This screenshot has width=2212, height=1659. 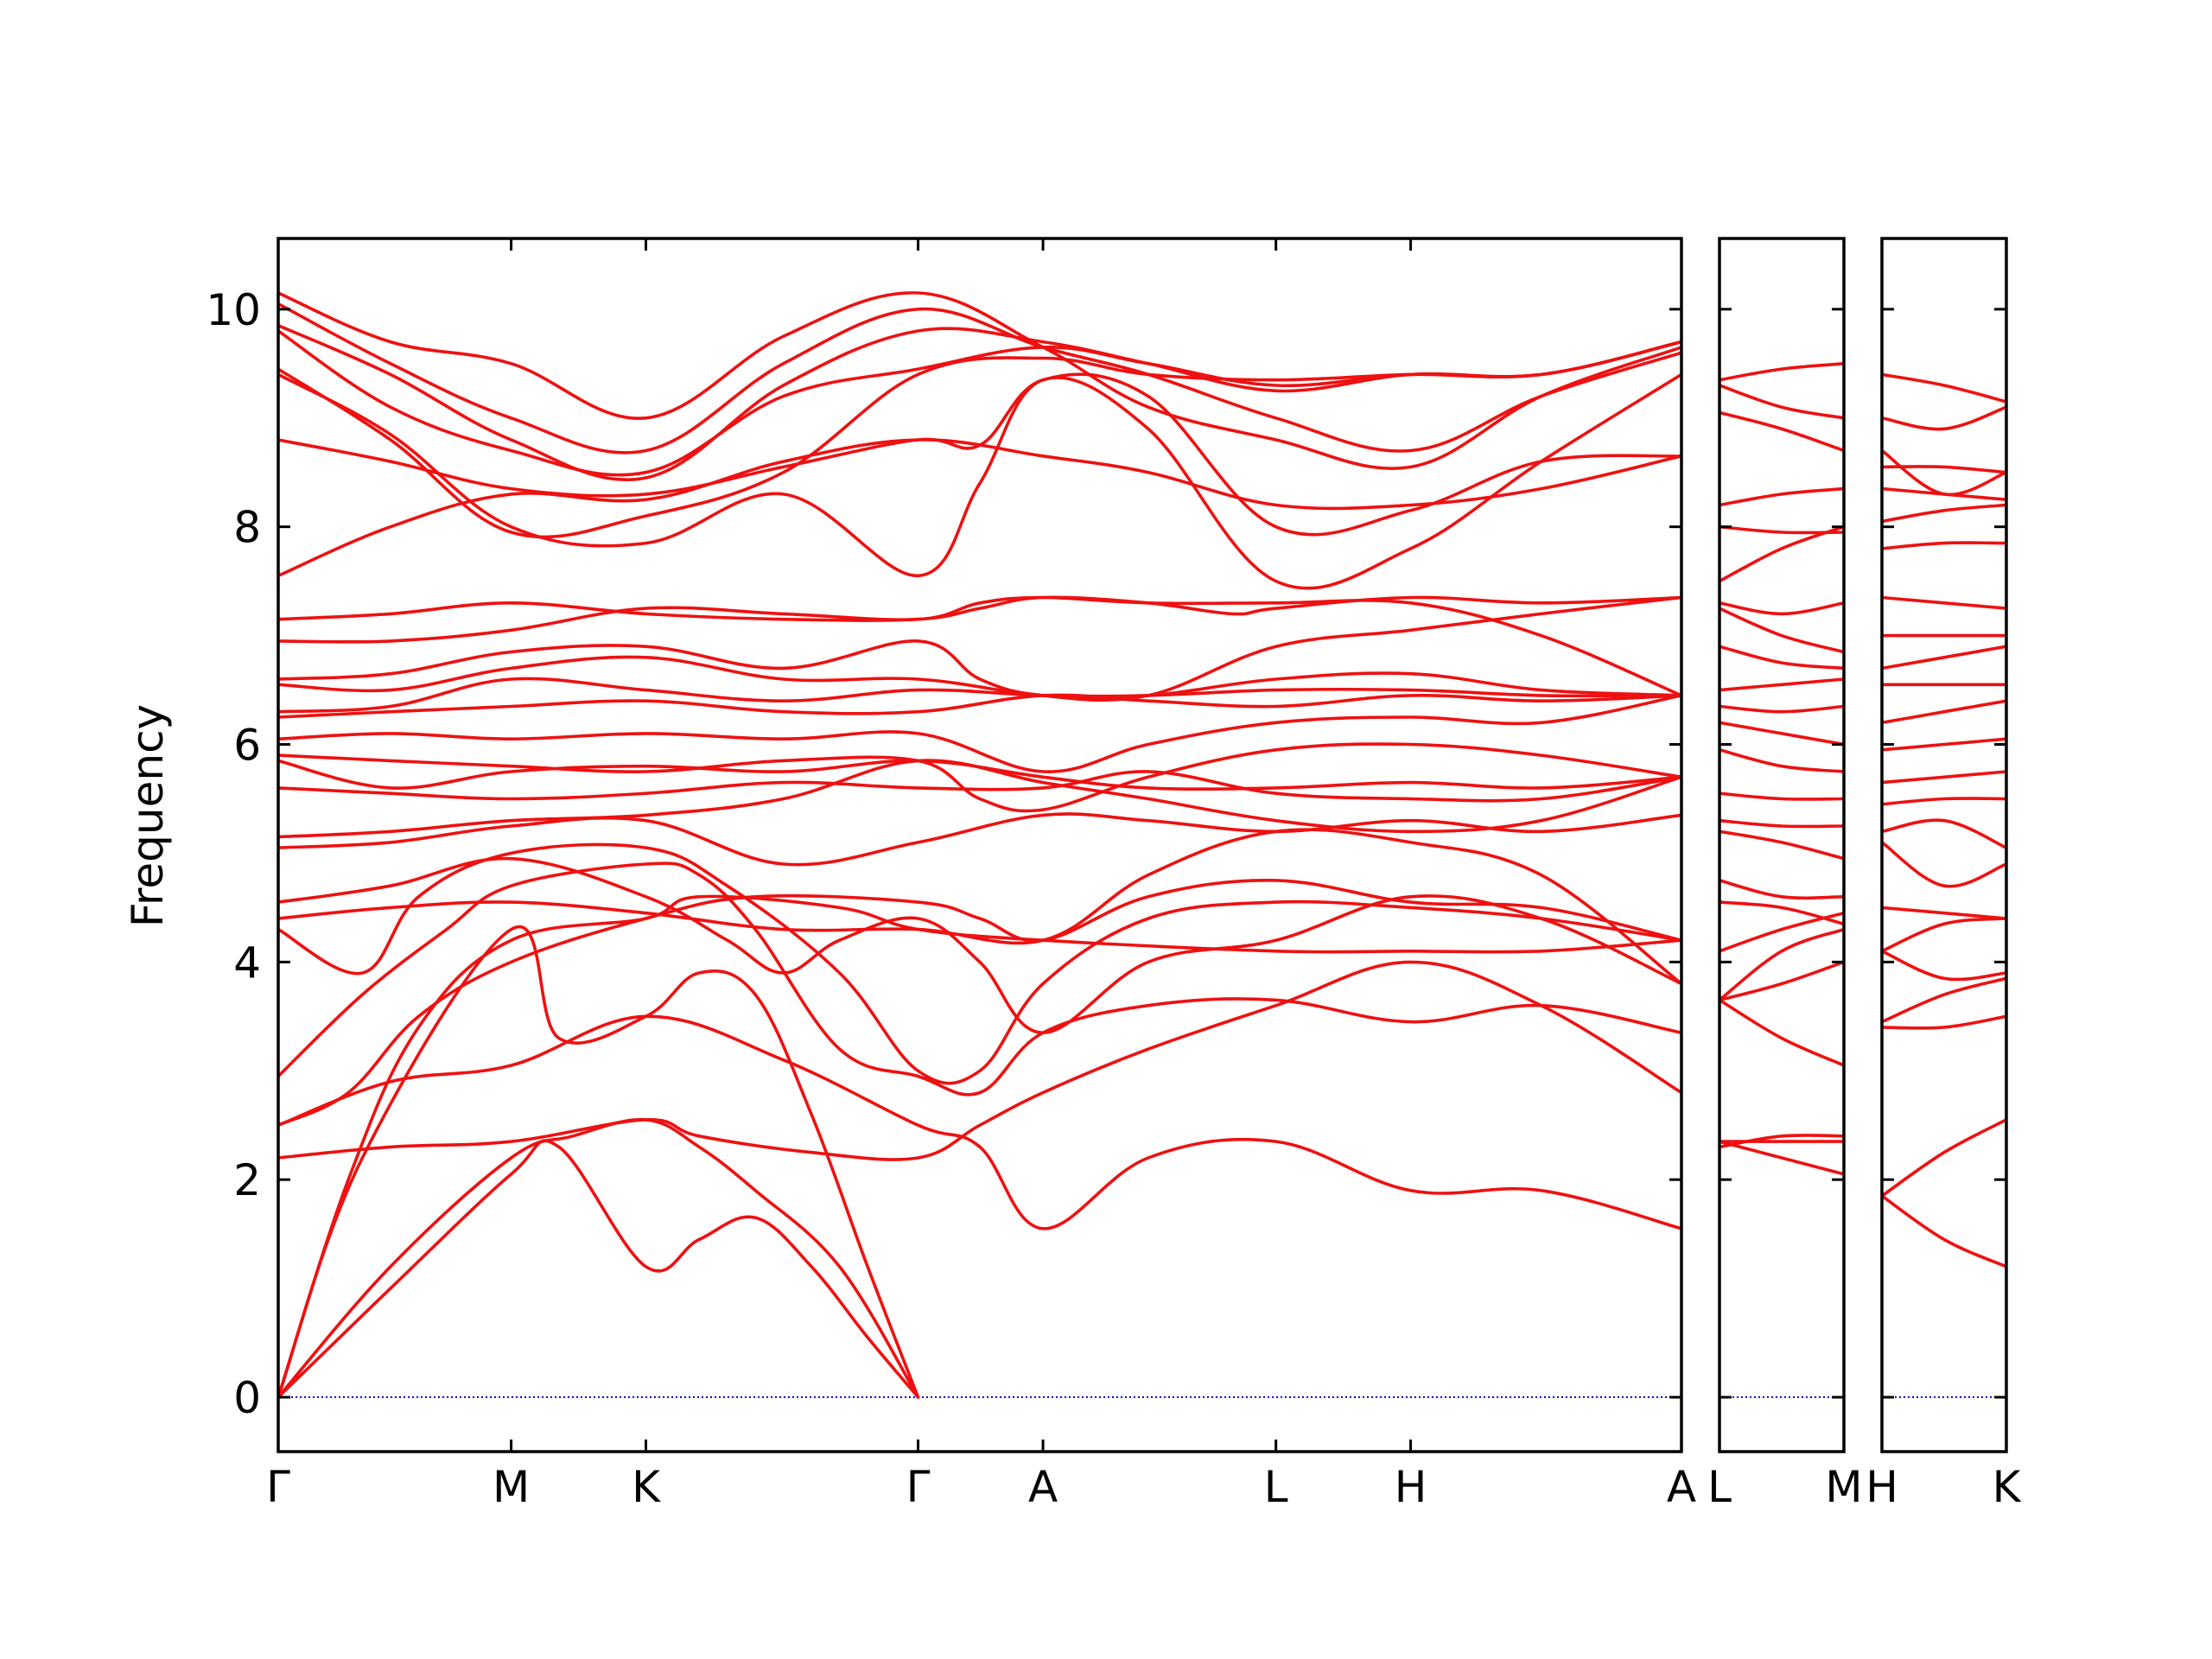 What do you see at coordinates (247, 746) in the screenshot?
I see `y-tick-label: 6` at bounding box center [247, 746].